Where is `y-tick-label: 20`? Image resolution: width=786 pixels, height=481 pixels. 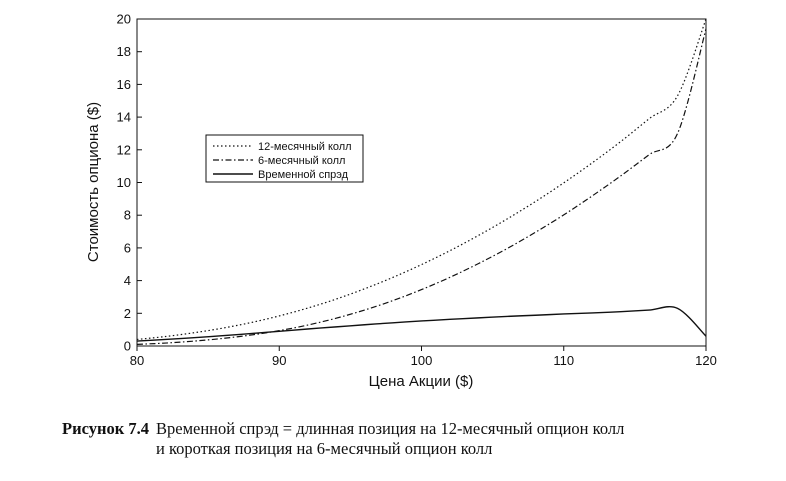 y-tick-label: 20 is located at coordinates (124, 19).